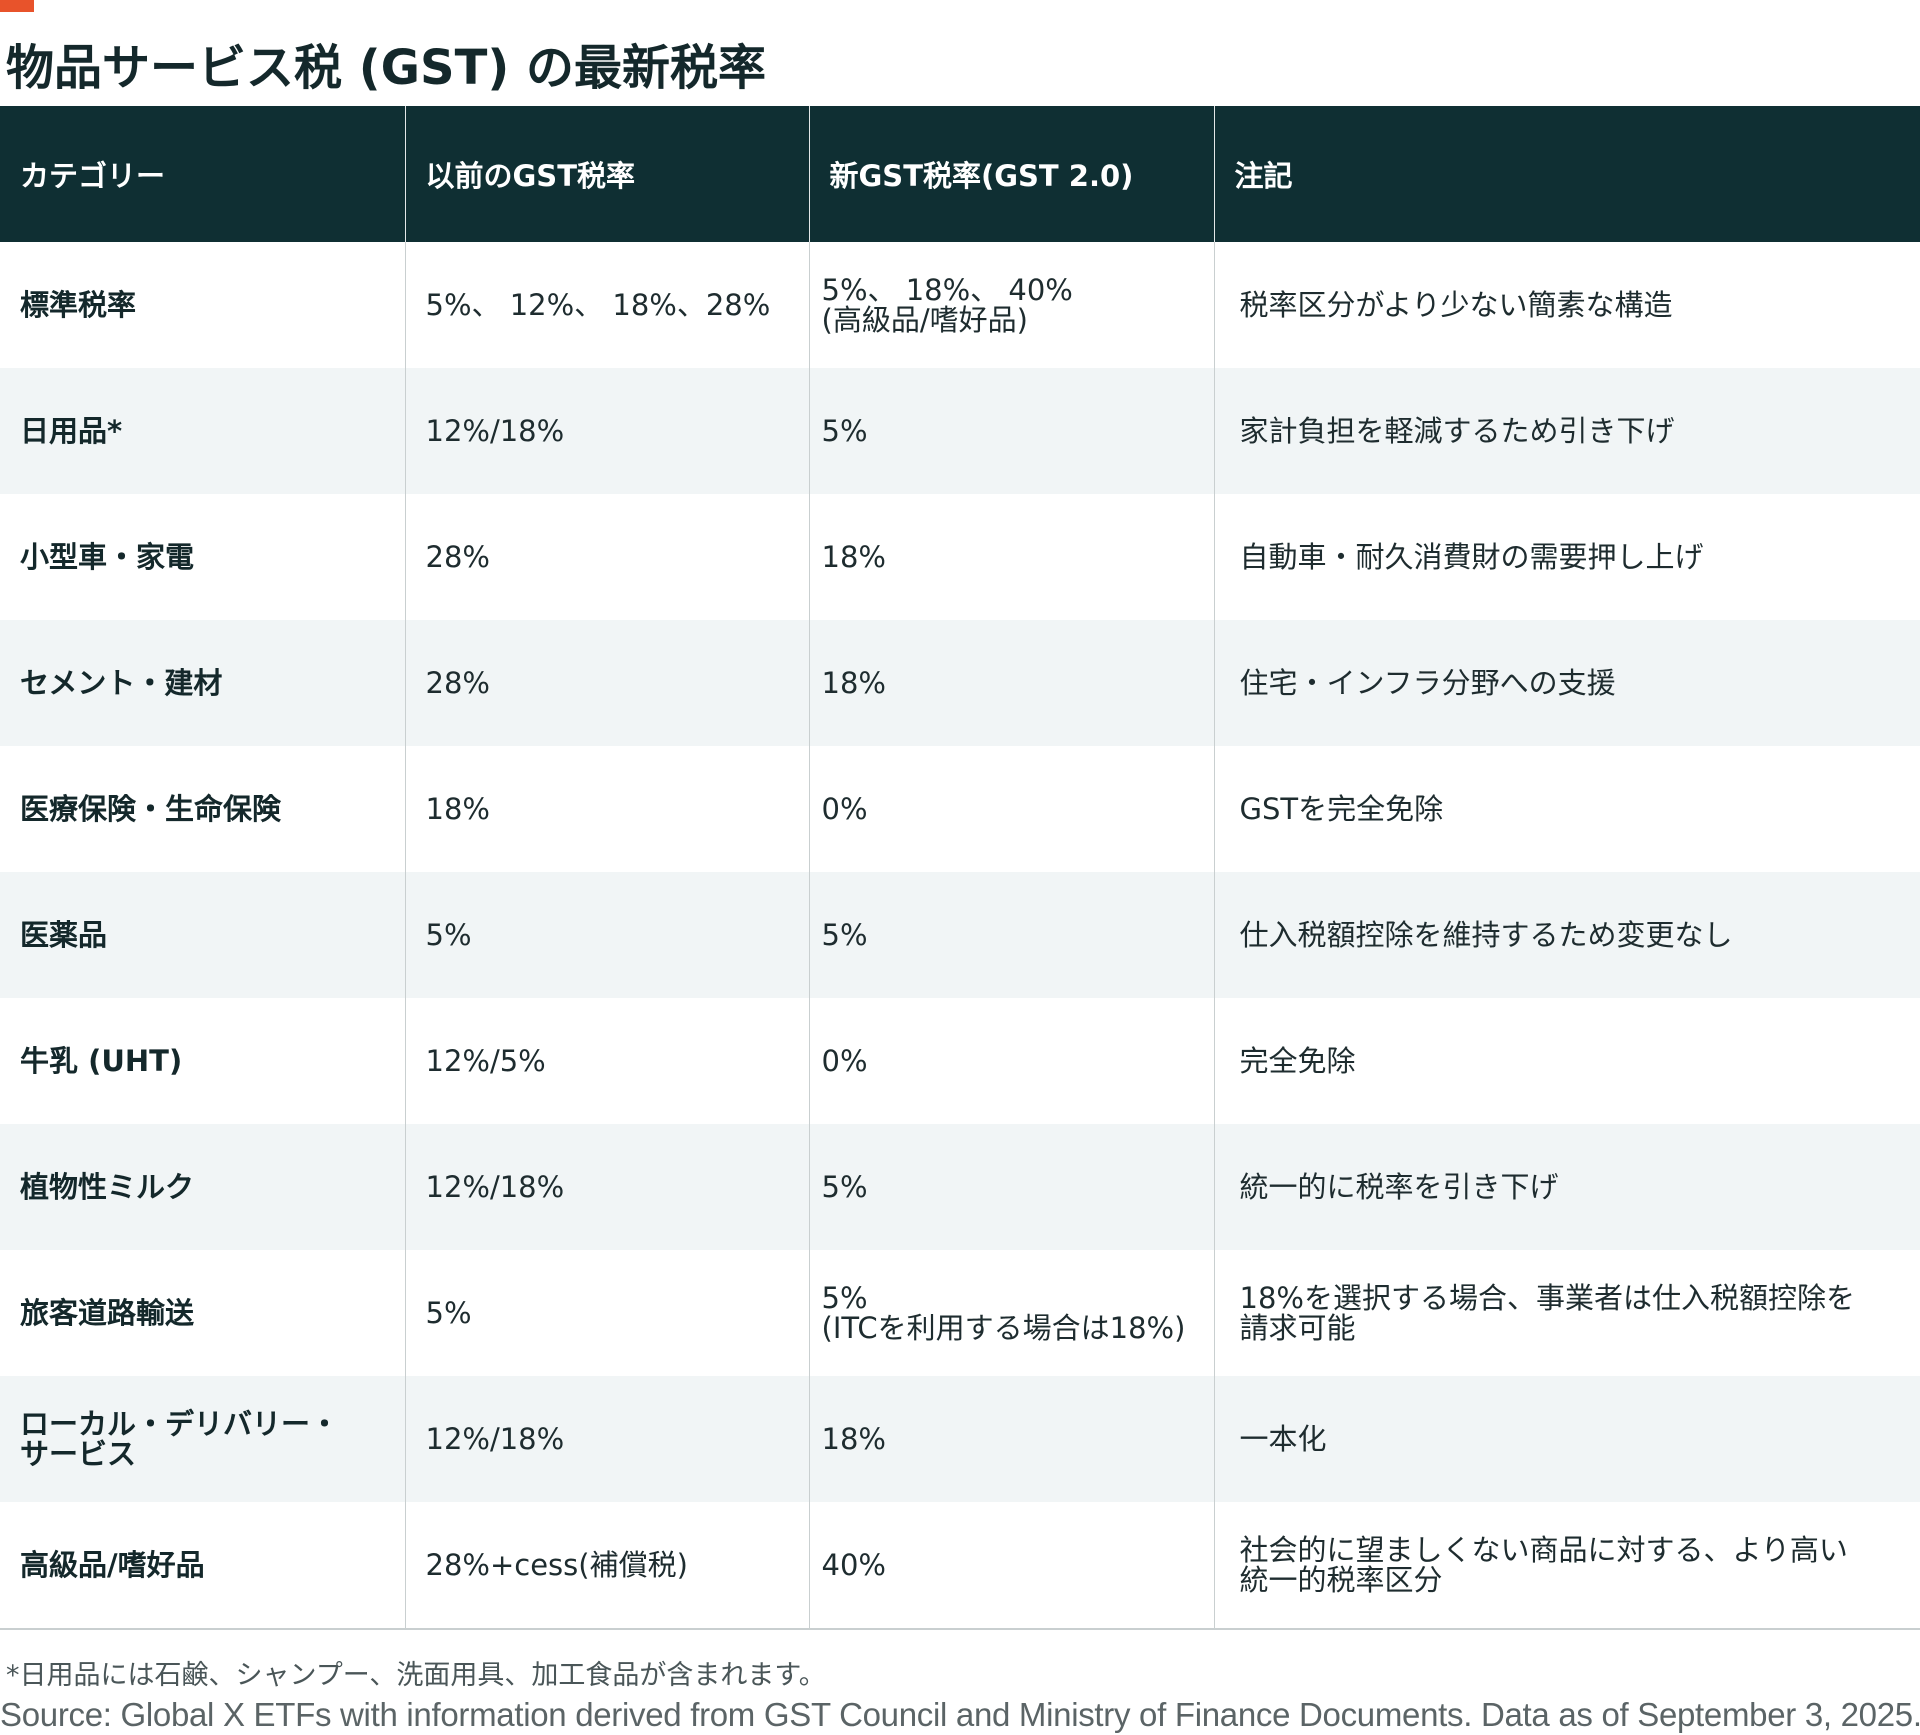 The height and width of the screenshot is (1735, 1920). What do you see at coordinates (607, 174) in the screenshot?
I see `header-old-rate: 以前のGST税率` at bounding box center [607, 174].